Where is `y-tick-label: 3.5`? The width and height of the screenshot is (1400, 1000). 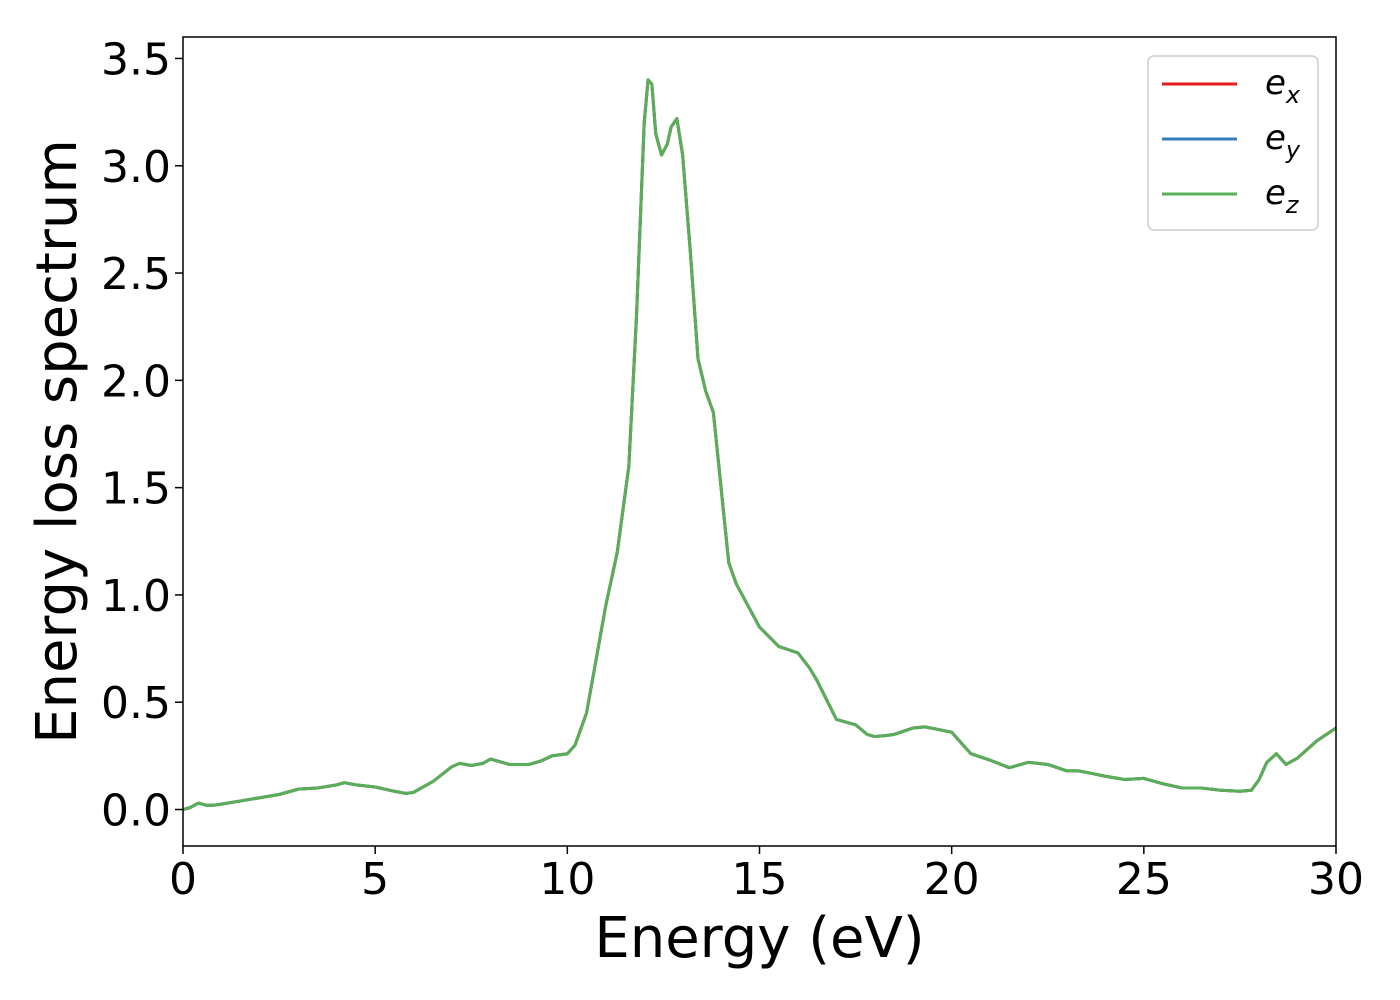
y-tick-label: 3.5 is located at coordinates (136, 59).